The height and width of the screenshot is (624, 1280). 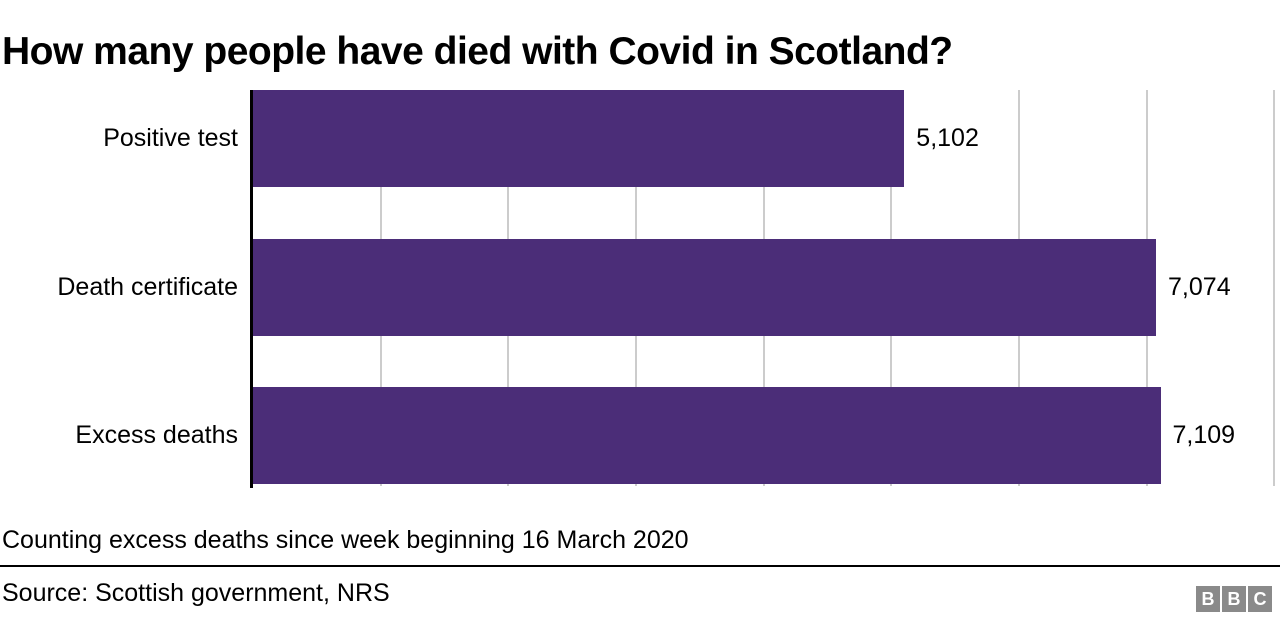 What do you see at coordinates (707, 435) in the screenshot?
I see `bar-excess-deaths` at bounding box center [707, 435].